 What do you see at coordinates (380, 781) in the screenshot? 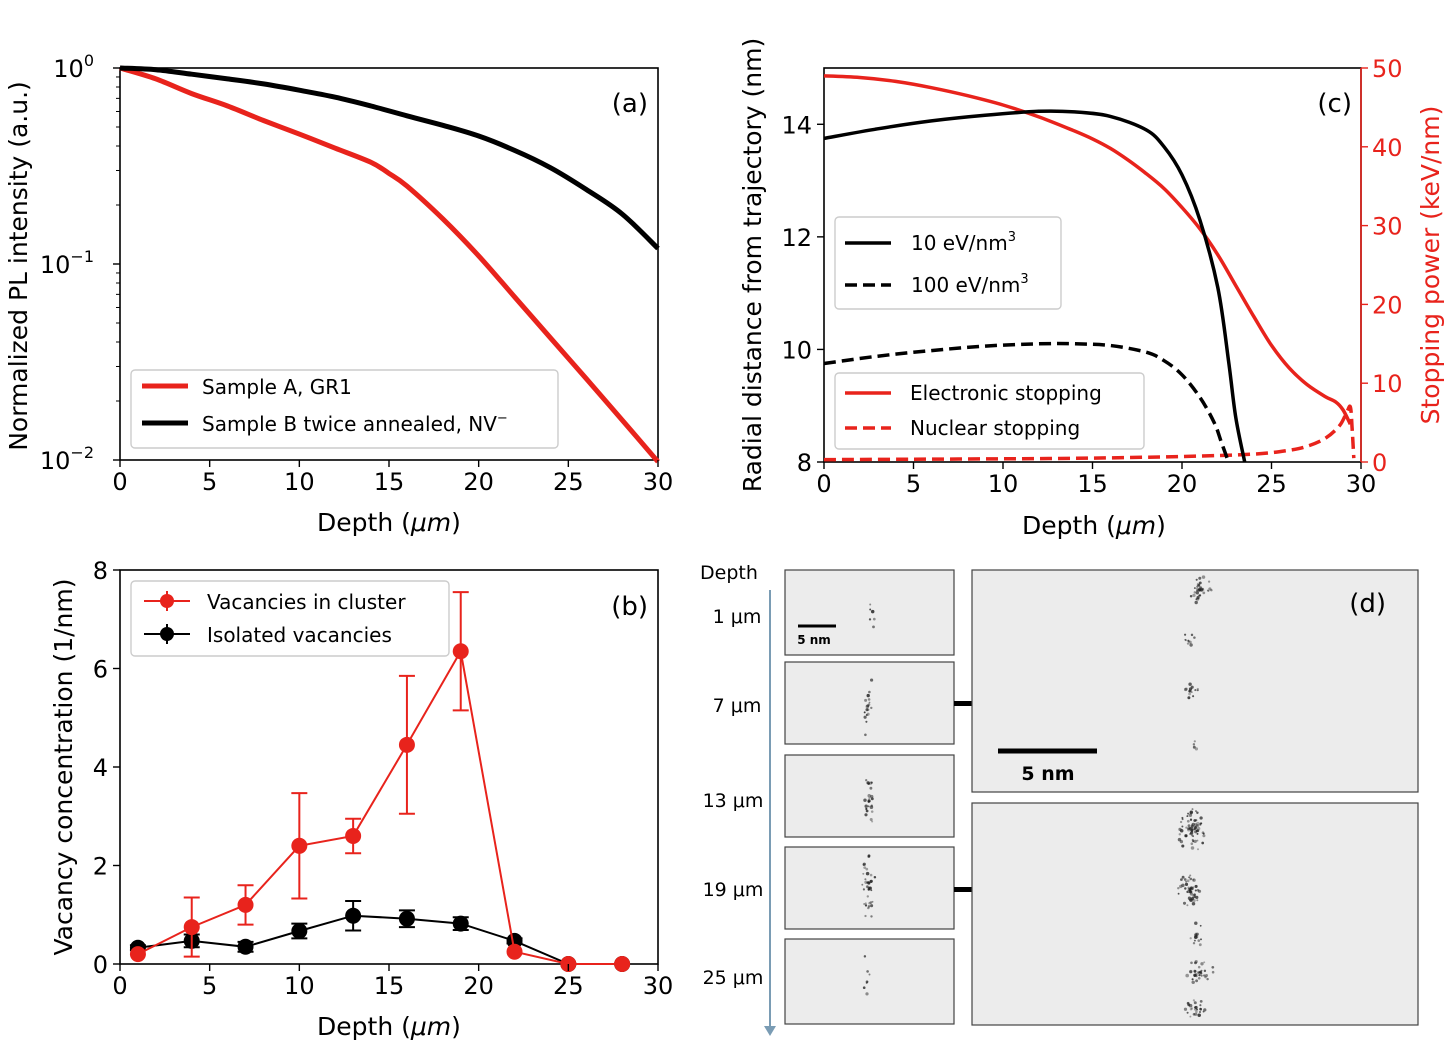
I see `curves-b` at bounding box center [380, 781].